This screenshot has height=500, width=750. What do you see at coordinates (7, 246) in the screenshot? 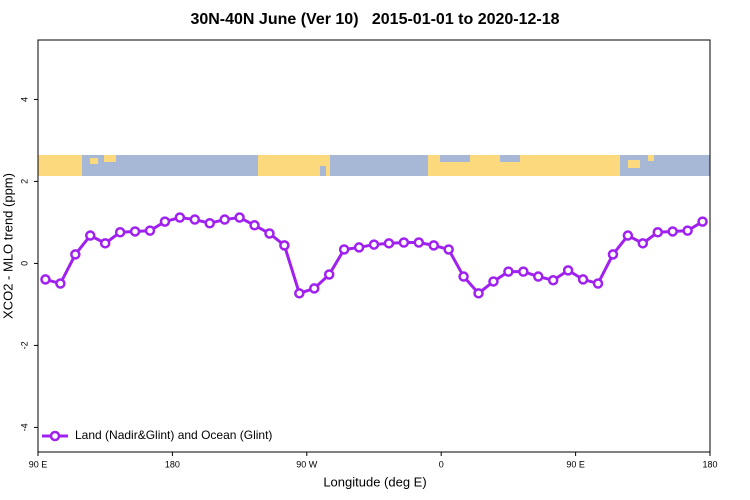
I see `y-axis-label: XCO2 - MLO trend (ppm)` at bounding box center [7, 246].